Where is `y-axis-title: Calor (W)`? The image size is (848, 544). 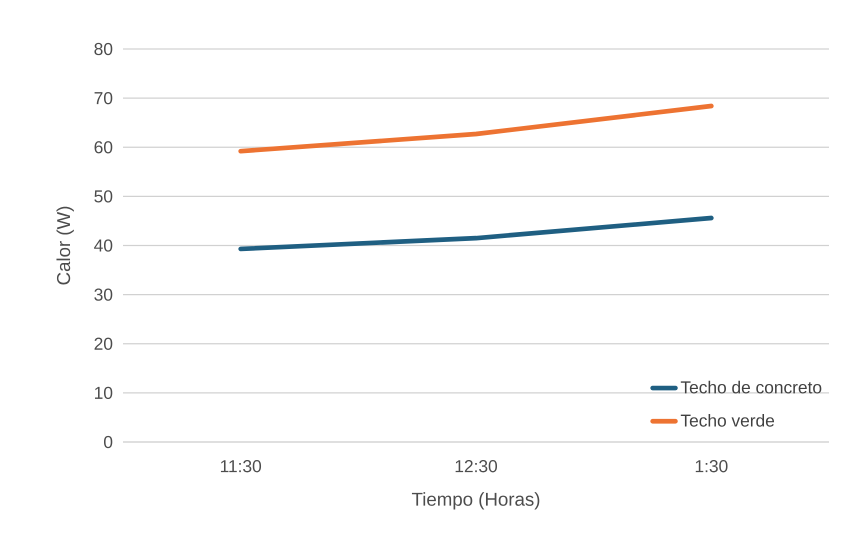
y-axis-title: Calor (W) is located at coordinates (65, 245).